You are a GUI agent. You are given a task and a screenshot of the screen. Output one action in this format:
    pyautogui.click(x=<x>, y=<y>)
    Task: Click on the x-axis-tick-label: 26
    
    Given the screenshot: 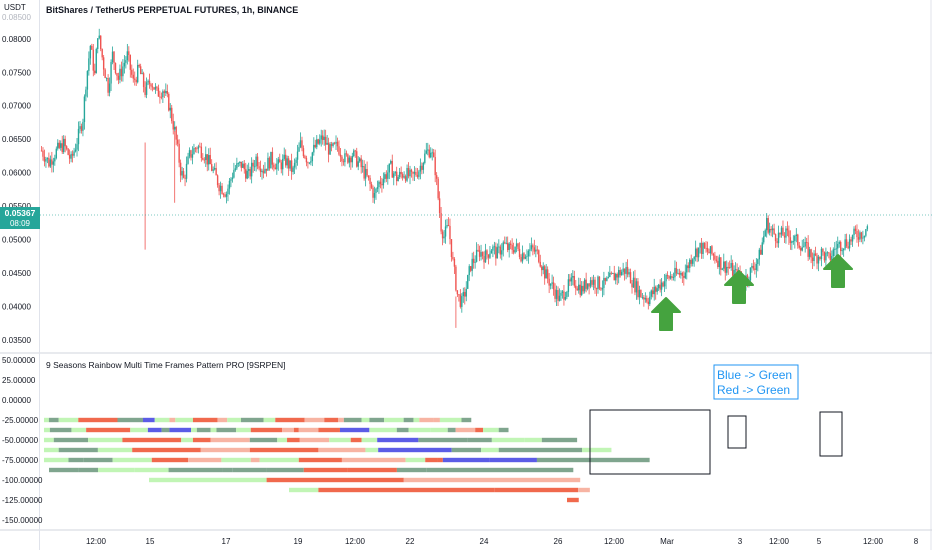 What is the action you would take?
    pyautogui.click(x=558, y=541)
    